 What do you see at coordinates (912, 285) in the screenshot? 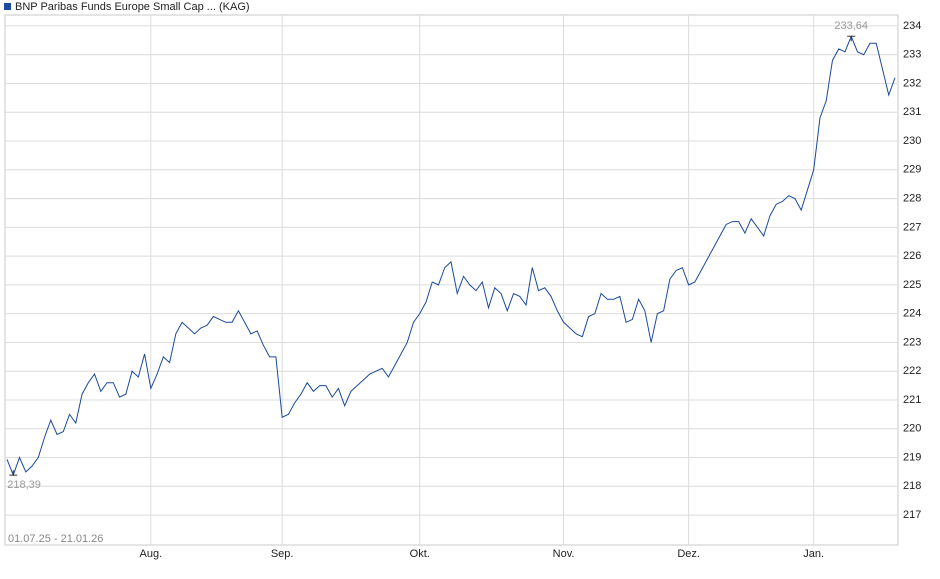
I see `y-tick-label: 225` at bounding box center [912, 285].